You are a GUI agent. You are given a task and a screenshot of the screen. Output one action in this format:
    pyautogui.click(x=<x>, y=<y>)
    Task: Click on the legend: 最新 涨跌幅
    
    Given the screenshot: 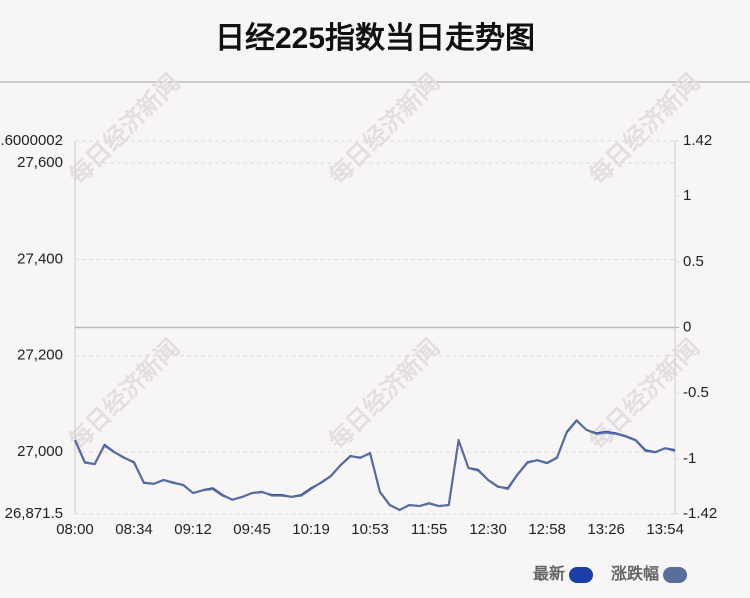 What is the action you would take?
    pyautogui.click(x=610, y=573)
    